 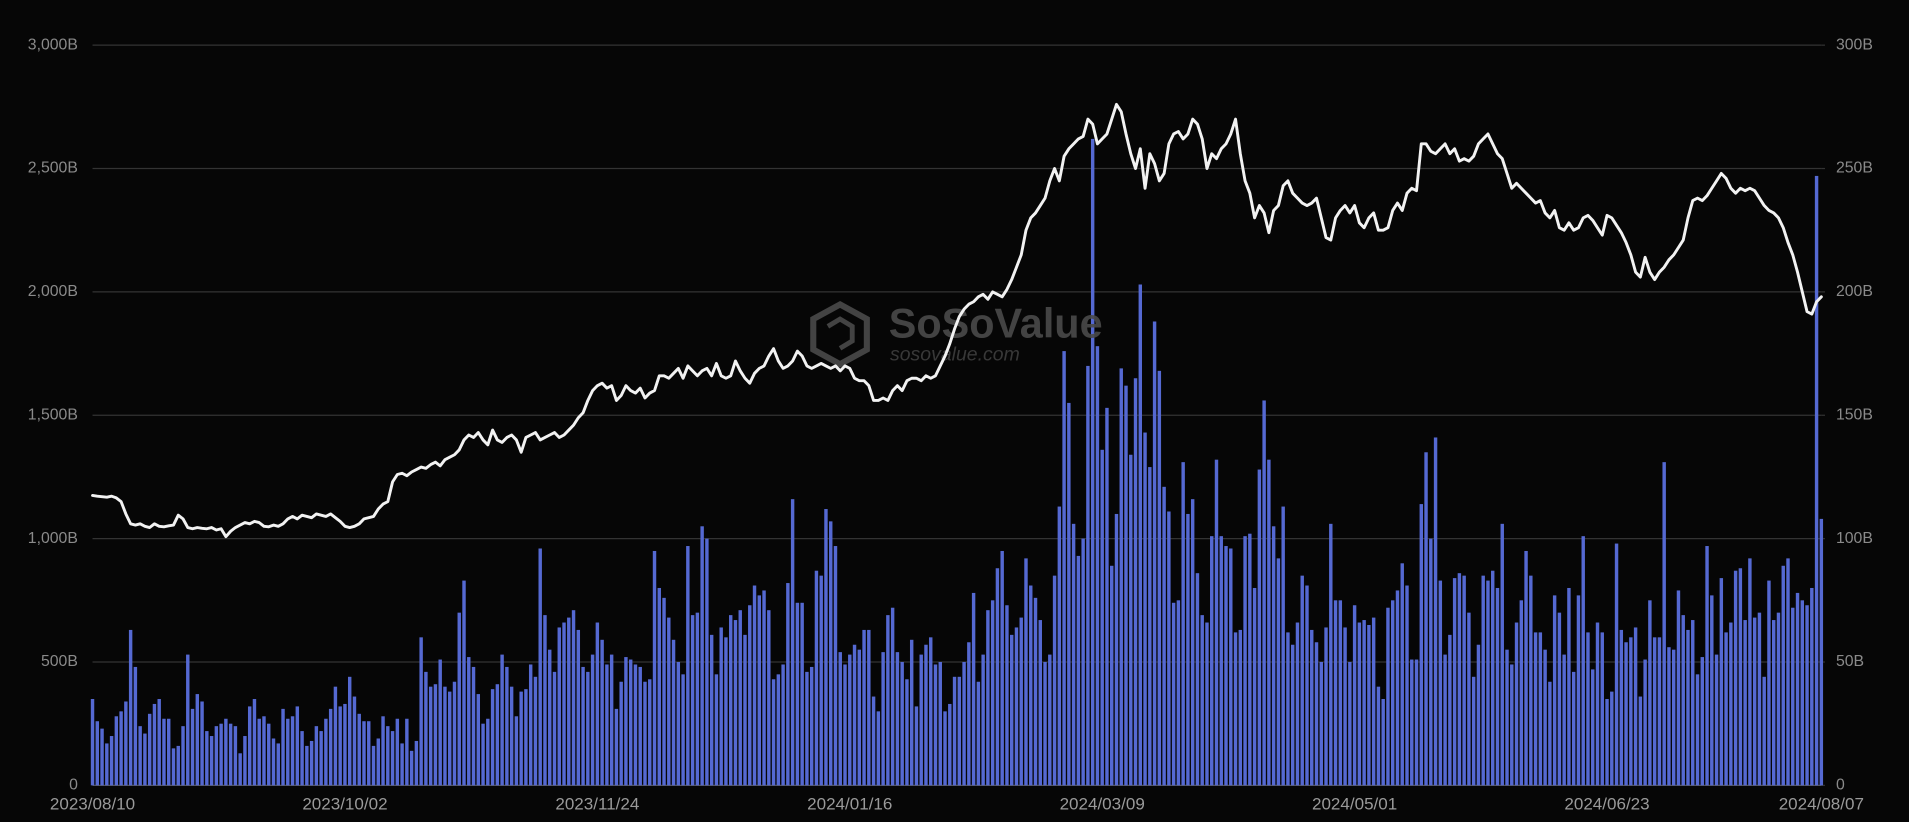 I want to click on watermark-text: SoSoValue, so click(x=996, y=323).